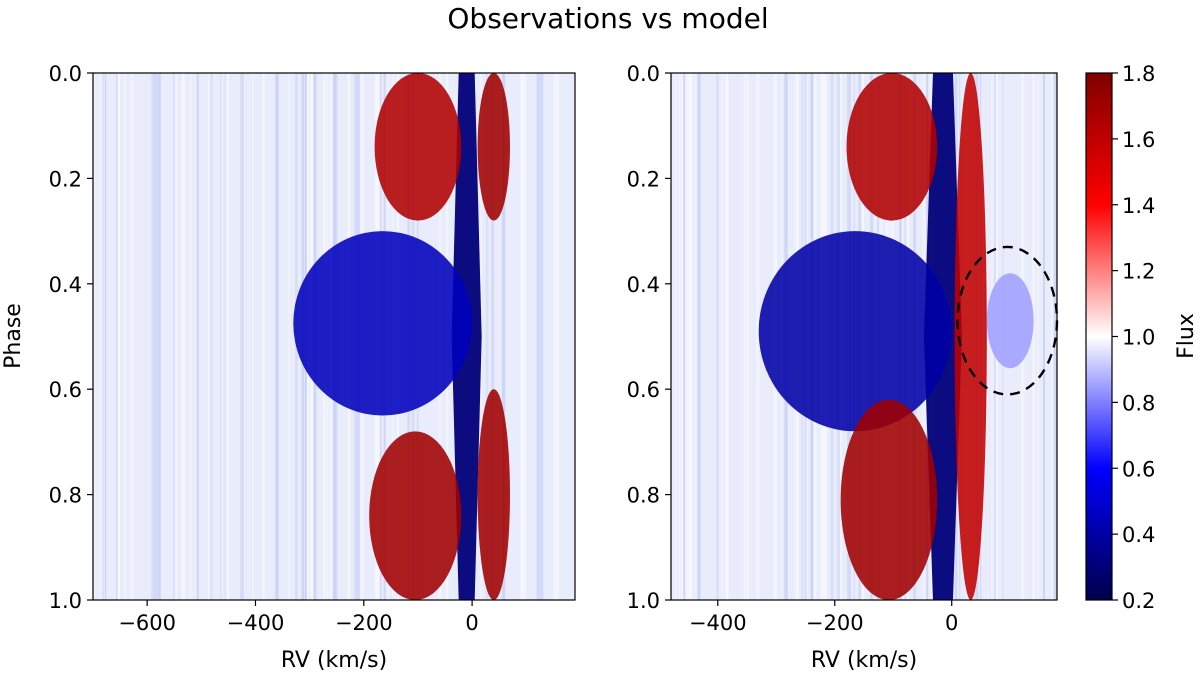 The height and width of the screenshot is (673, 1200). I want to click on colorbar-tick-label: 1.8, so click(1138, 74).